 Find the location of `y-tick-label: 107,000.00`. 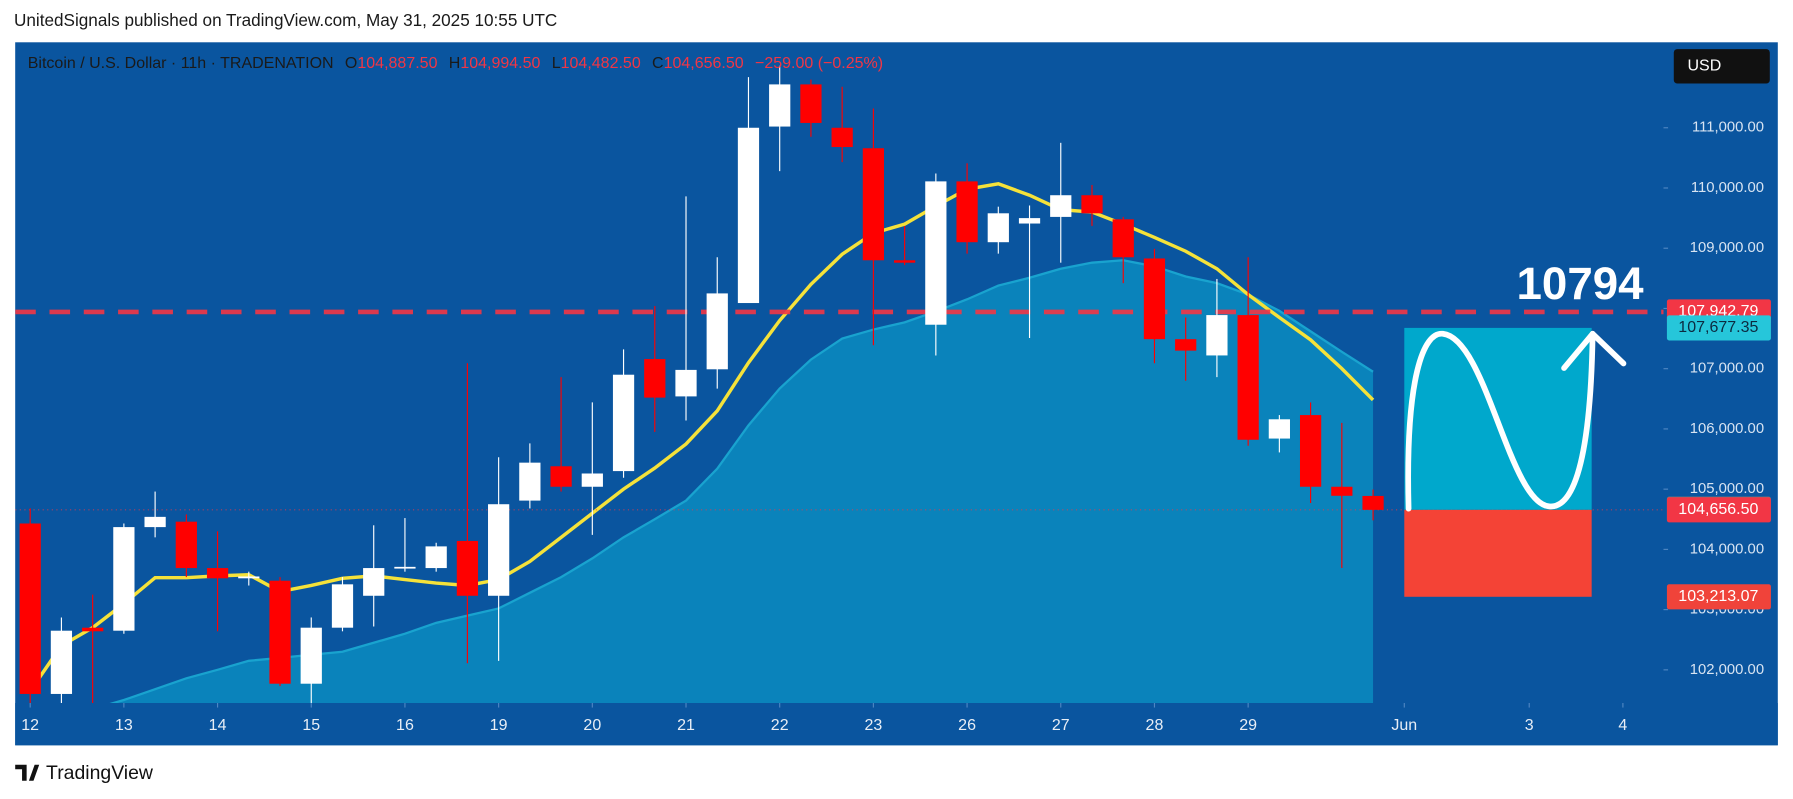

y-tick-label: 107,000.00 is located at coordinates (1727, 369).